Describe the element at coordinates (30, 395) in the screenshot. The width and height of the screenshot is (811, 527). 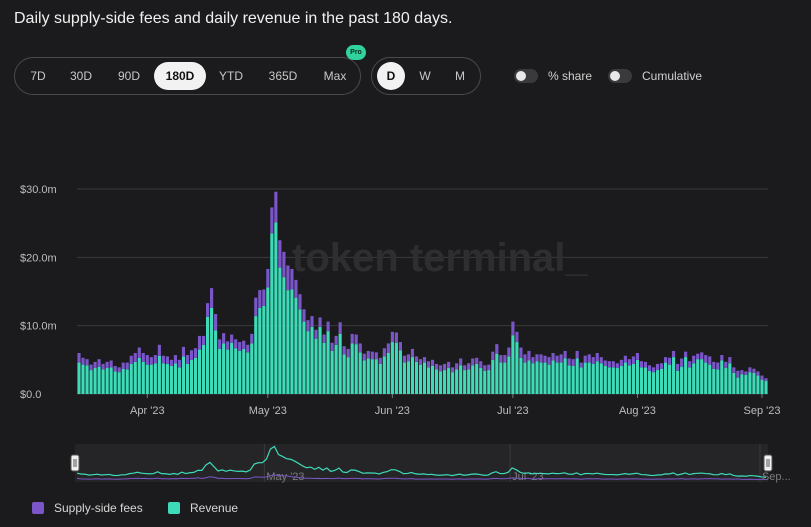
I see `y-tick-label: $0.0` at that location.